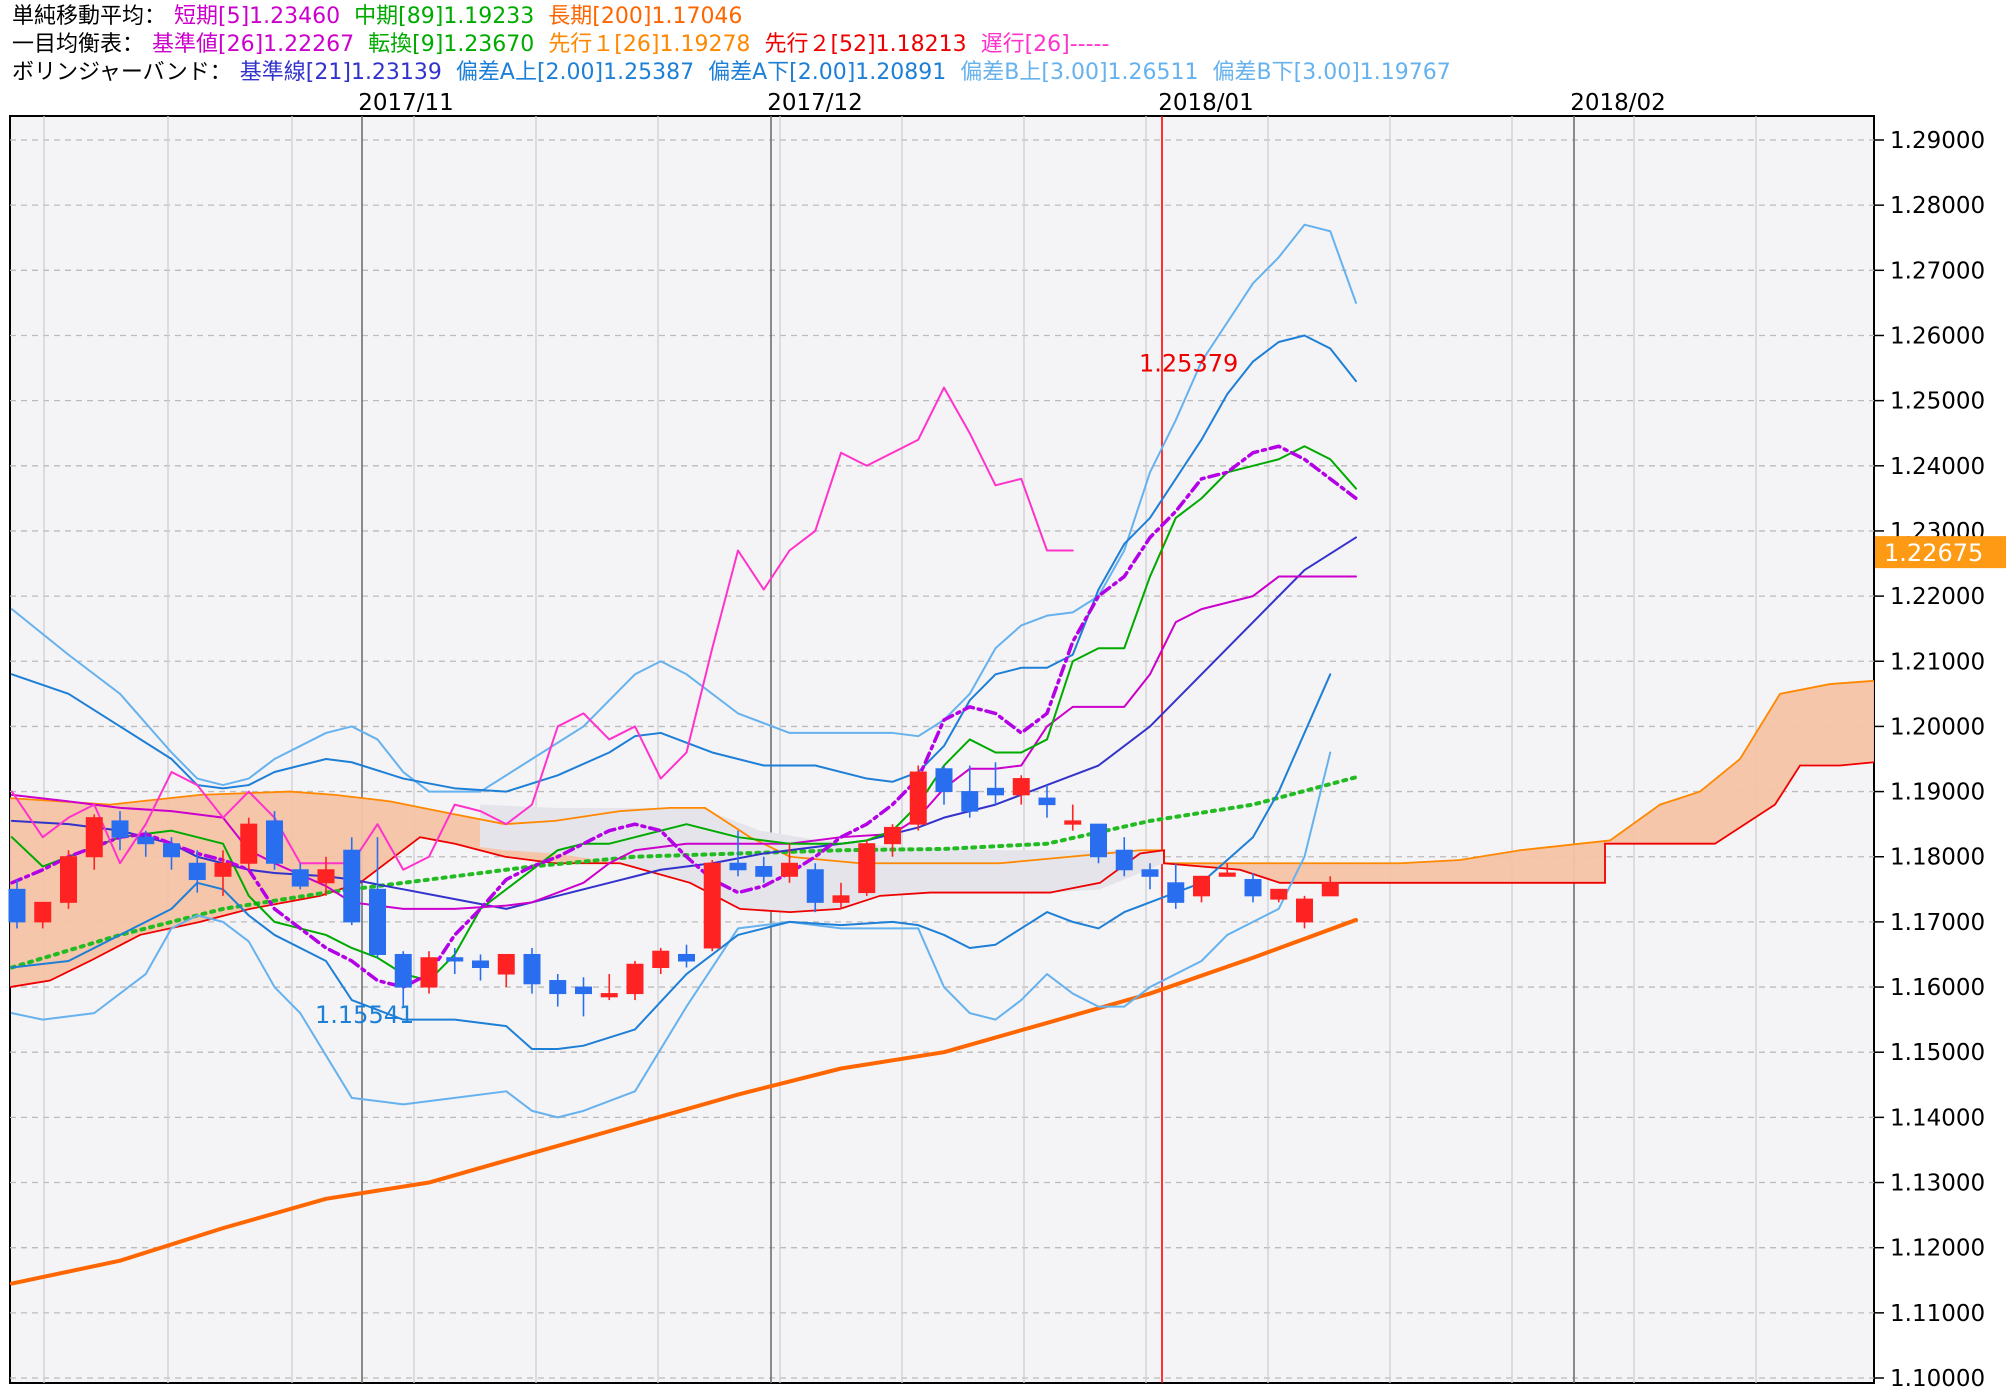  Describe the element at coordinates (1937, 793) in the screenshot. I see `y-tick-label: 1.19000` at that location.